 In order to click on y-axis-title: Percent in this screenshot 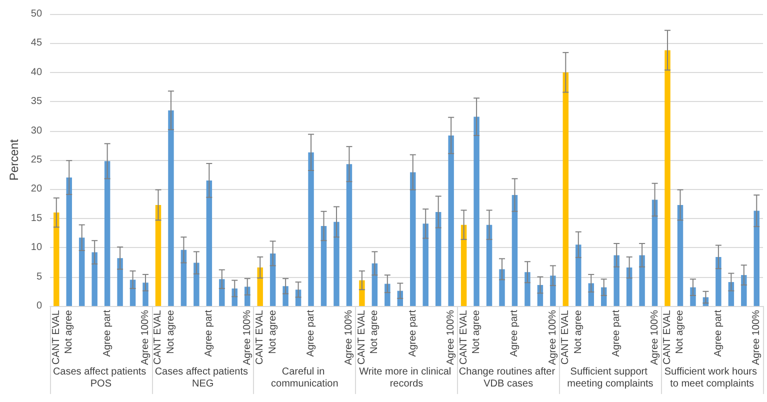, I will do `click(14, 159)`.